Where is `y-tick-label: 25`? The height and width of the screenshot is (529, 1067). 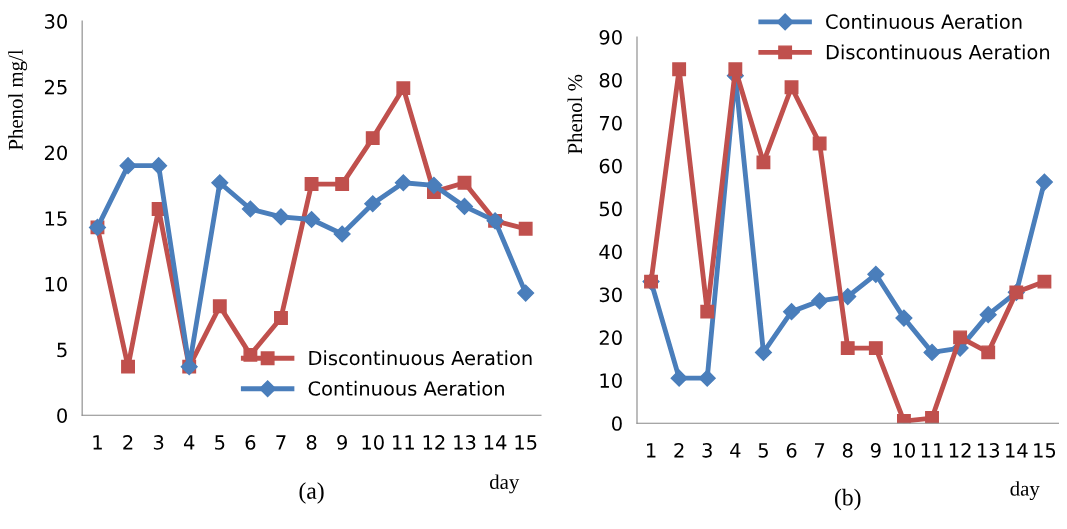 y-tick-label: 25 is located at coordinates (55, 87).